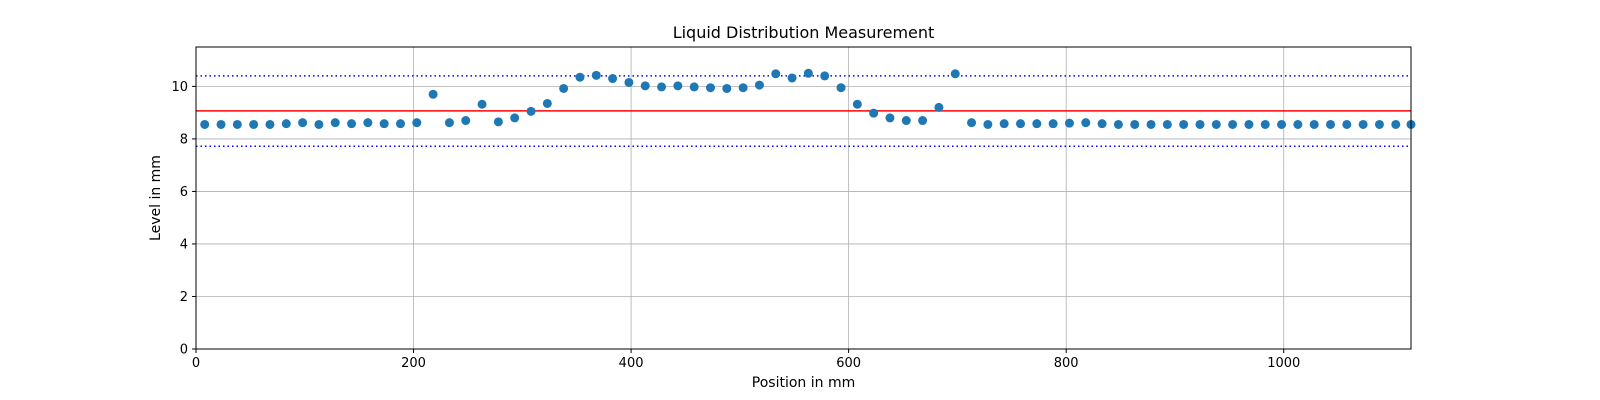 The image size is (1600, 400). Describe the element at coordinates (803, 383) in the screenshot. I see `x-axis-label: Position in mm` at that location.